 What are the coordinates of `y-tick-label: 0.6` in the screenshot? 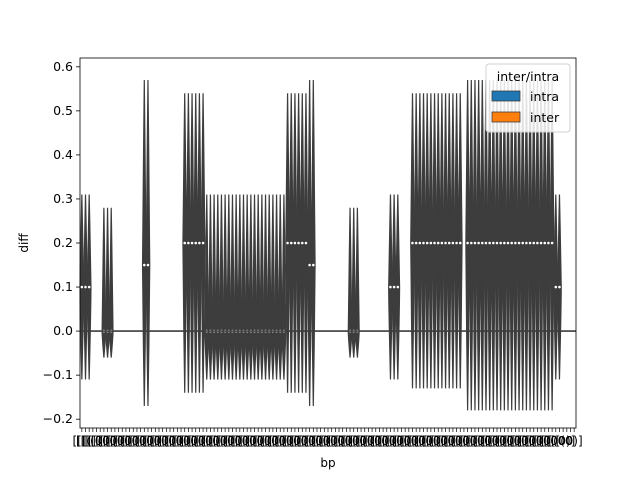 It's located at (63, 66).